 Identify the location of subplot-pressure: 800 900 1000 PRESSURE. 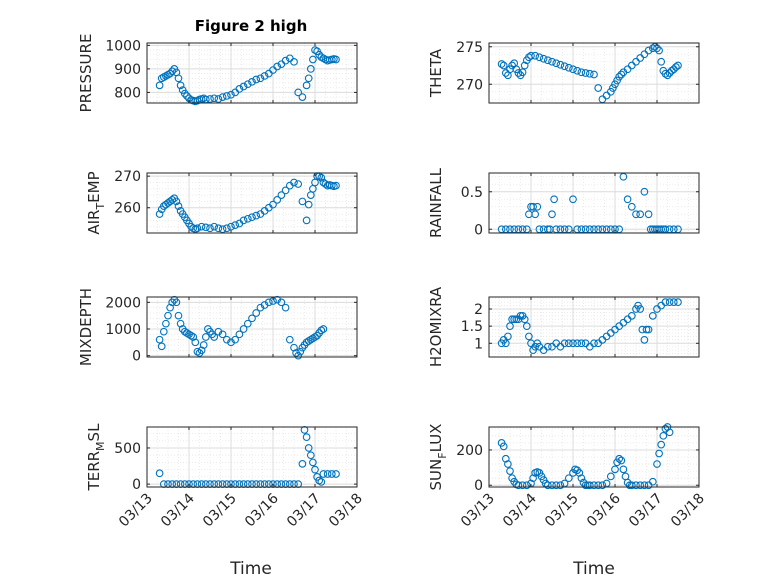
(217, 73).